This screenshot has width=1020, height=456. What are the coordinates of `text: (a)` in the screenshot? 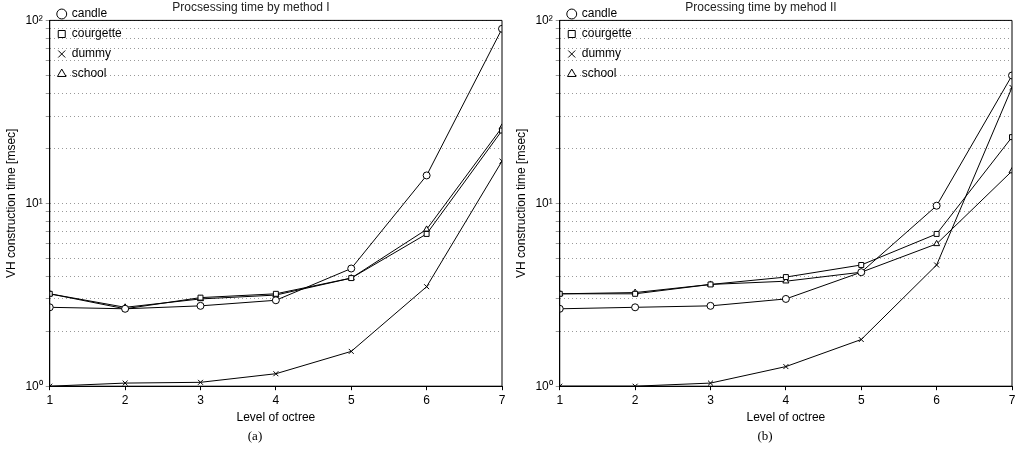 It's located at (255, 436).